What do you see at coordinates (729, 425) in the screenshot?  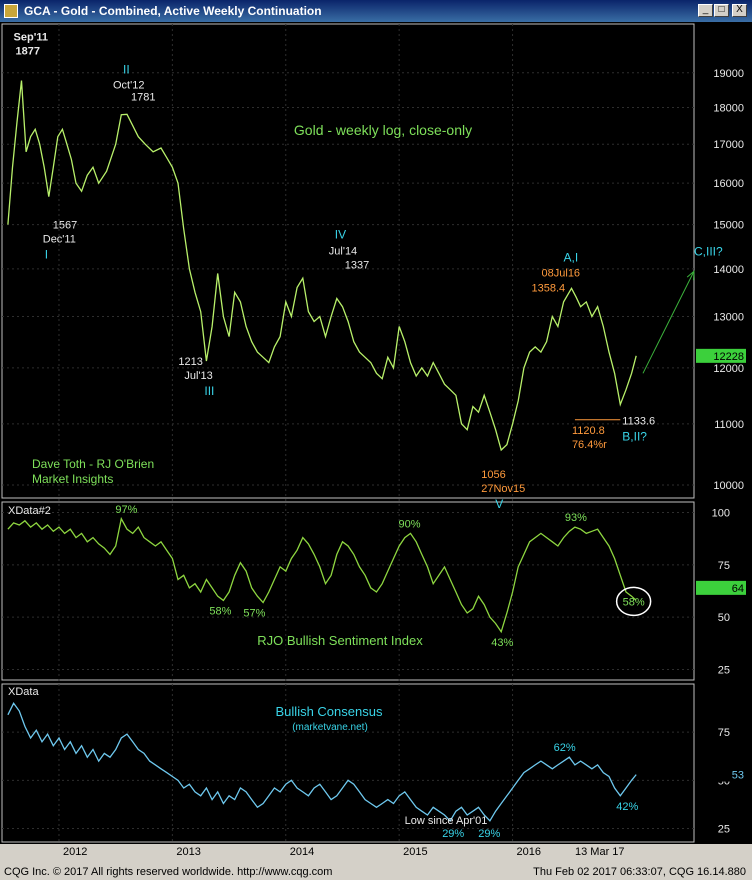 I see `y-tick-label: 11000` at bounding box center [729, 425].